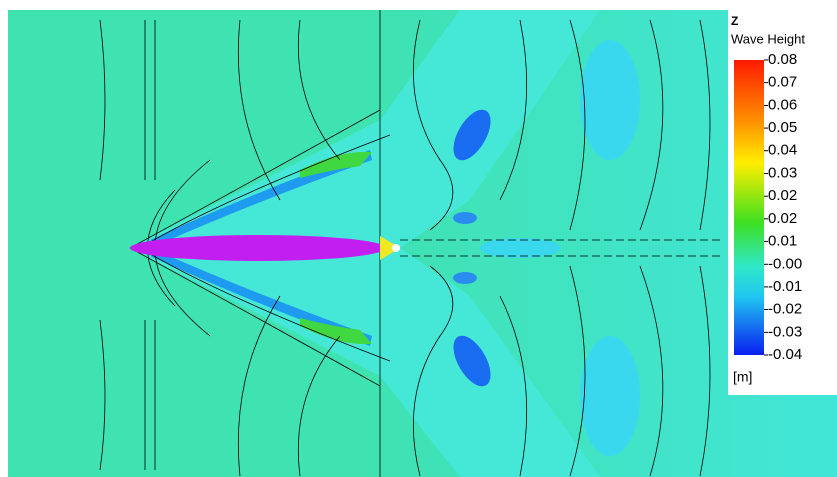 This screenshot has width=837, height=477. I want to click on colorbar-tick-label: -0.03, so click(785, 331).